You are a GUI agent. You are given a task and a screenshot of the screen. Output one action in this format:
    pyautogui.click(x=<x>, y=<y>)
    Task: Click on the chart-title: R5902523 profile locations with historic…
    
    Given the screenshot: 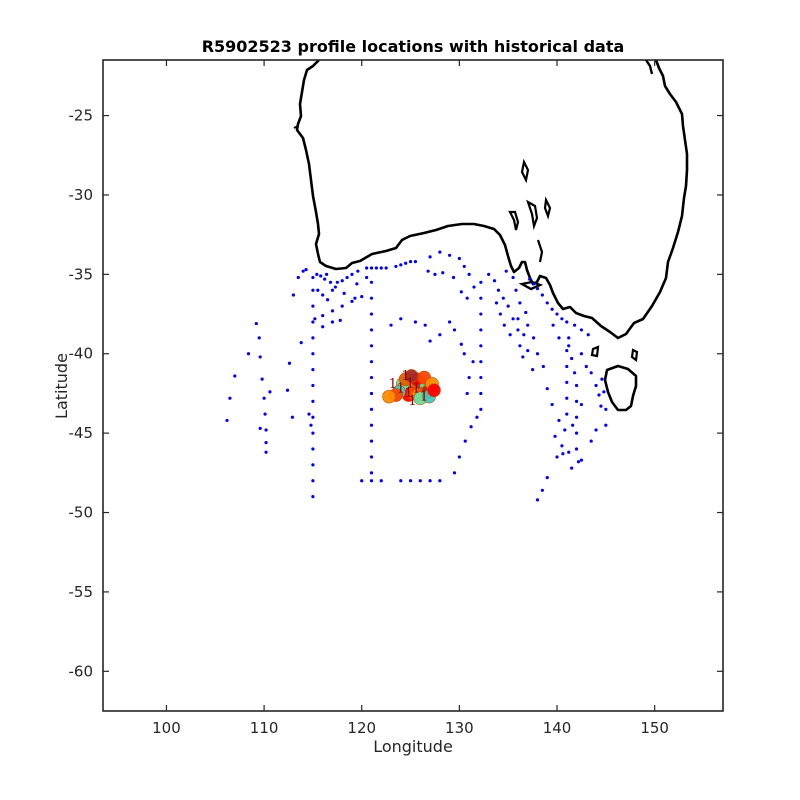 What is the action you would take?
    pyautogui.click(x=413, y=46)
    